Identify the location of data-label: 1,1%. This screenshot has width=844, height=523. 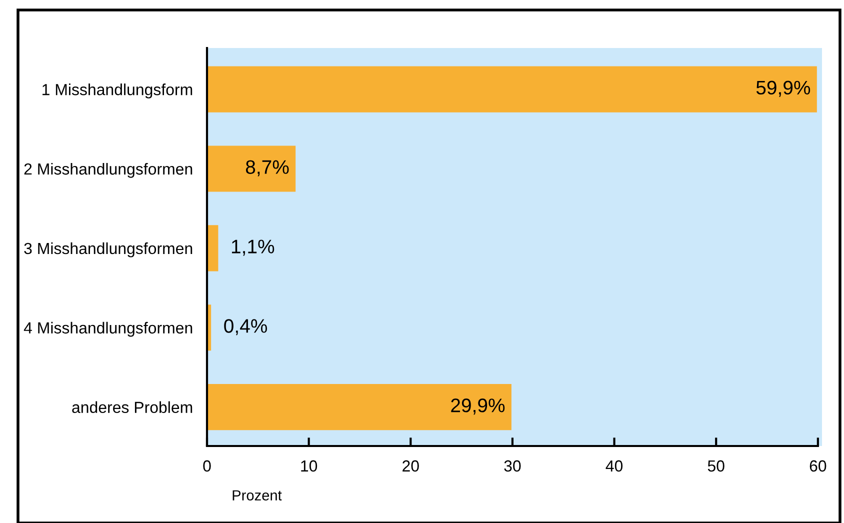
(253, 248).